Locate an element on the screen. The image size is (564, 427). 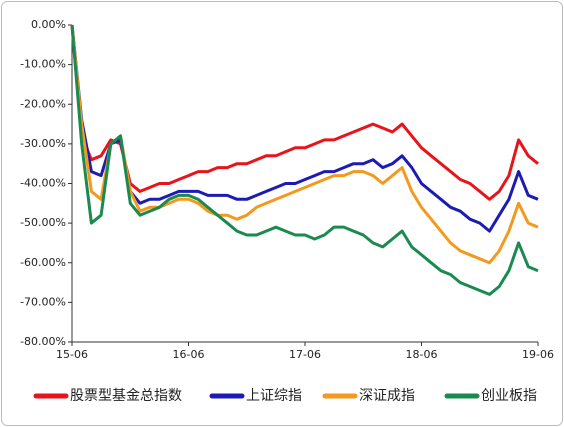
y-tick-label: -40.00% is located at coordinates (43, 183).